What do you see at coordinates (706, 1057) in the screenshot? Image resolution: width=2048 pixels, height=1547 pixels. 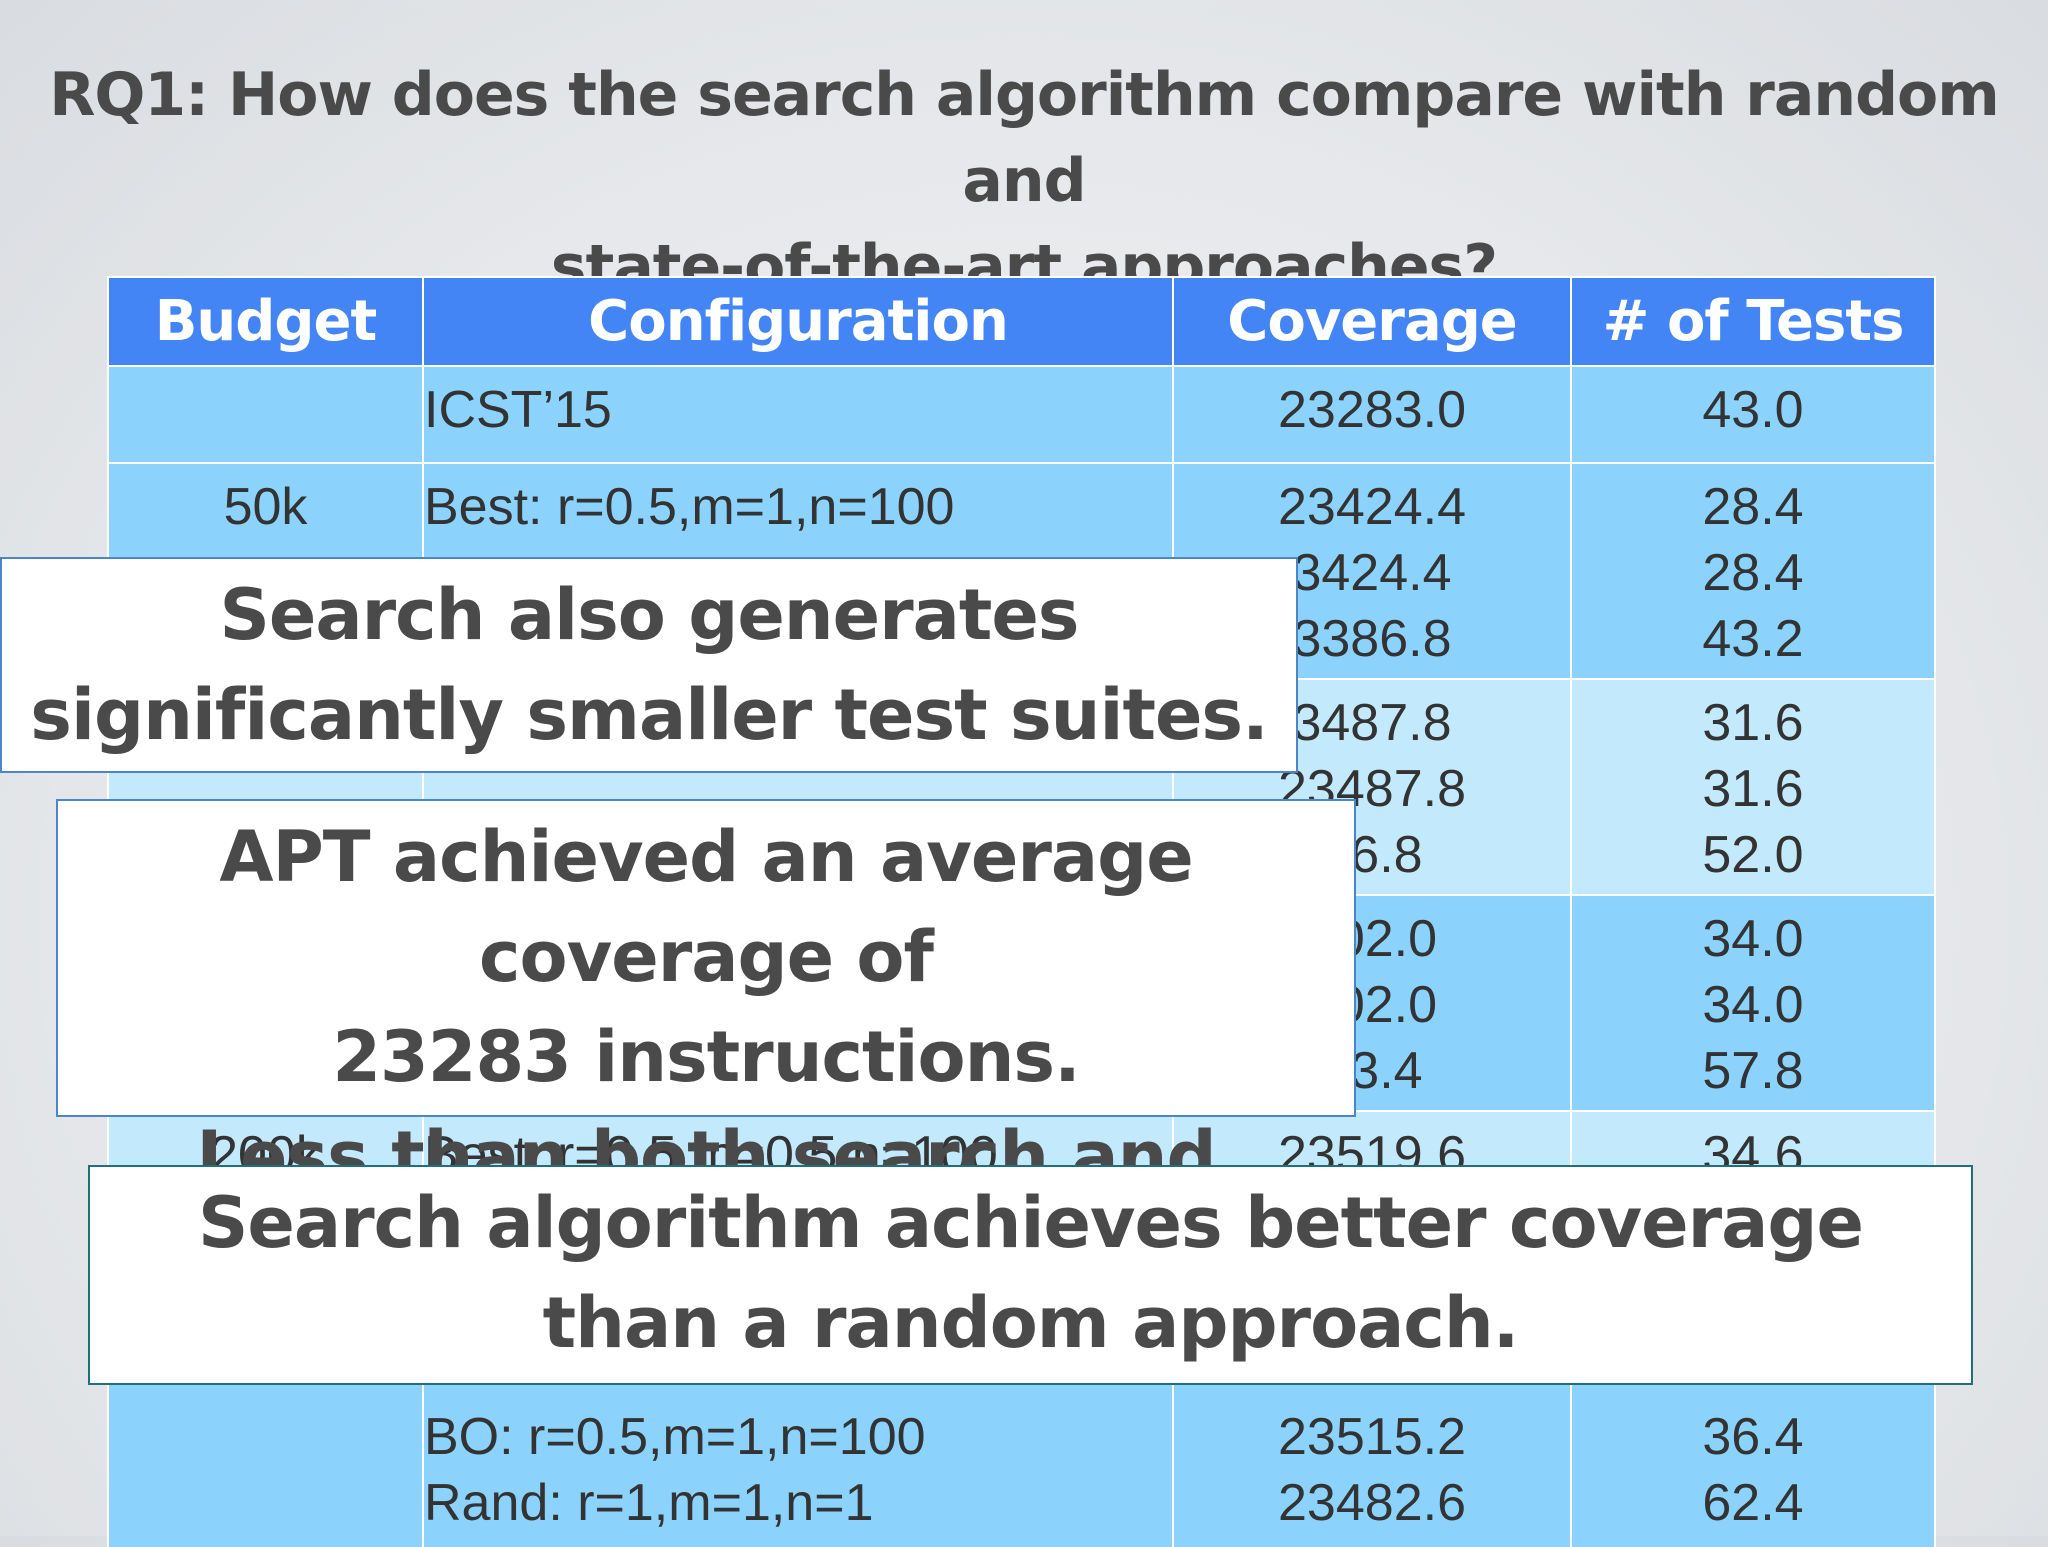 I see `callout-line: 23283 instructions.` at bounding box center [706, 1057].